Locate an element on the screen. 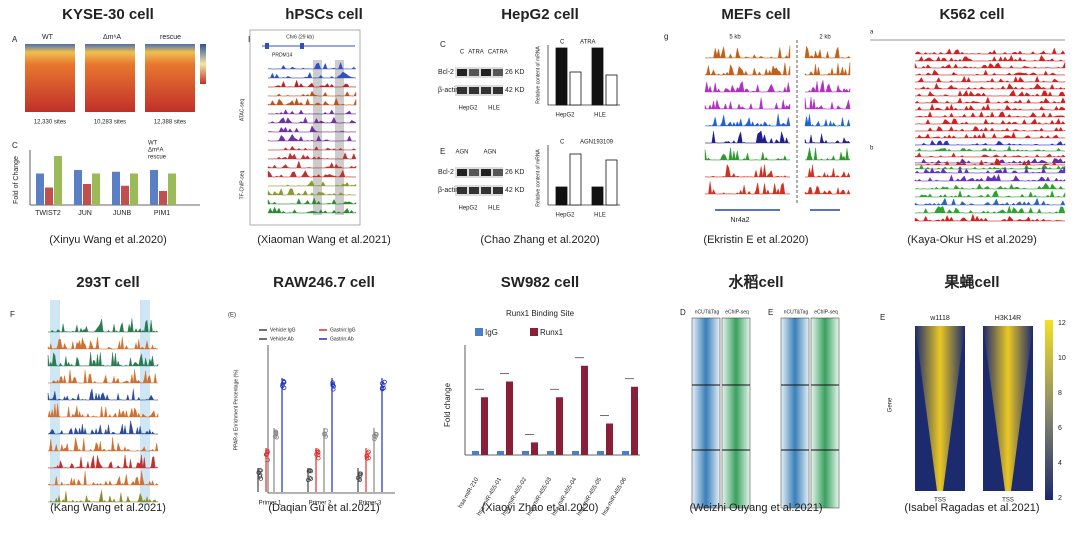 This screenshot has height=534, width=1080. panel-label: PRDM14 is located at coordinates (282, 55).